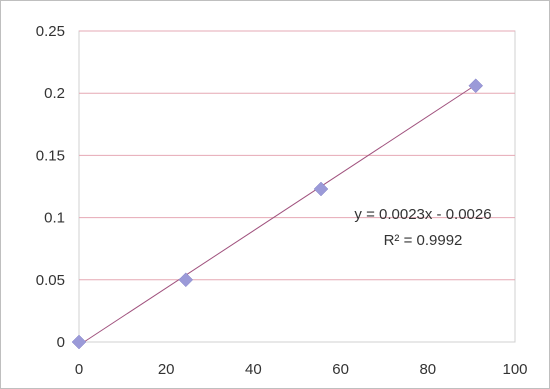  What do you see at coordinates (166, 369) in the screenshot?
I see `x-tick-label: 20` at bounding box center [166, 369].